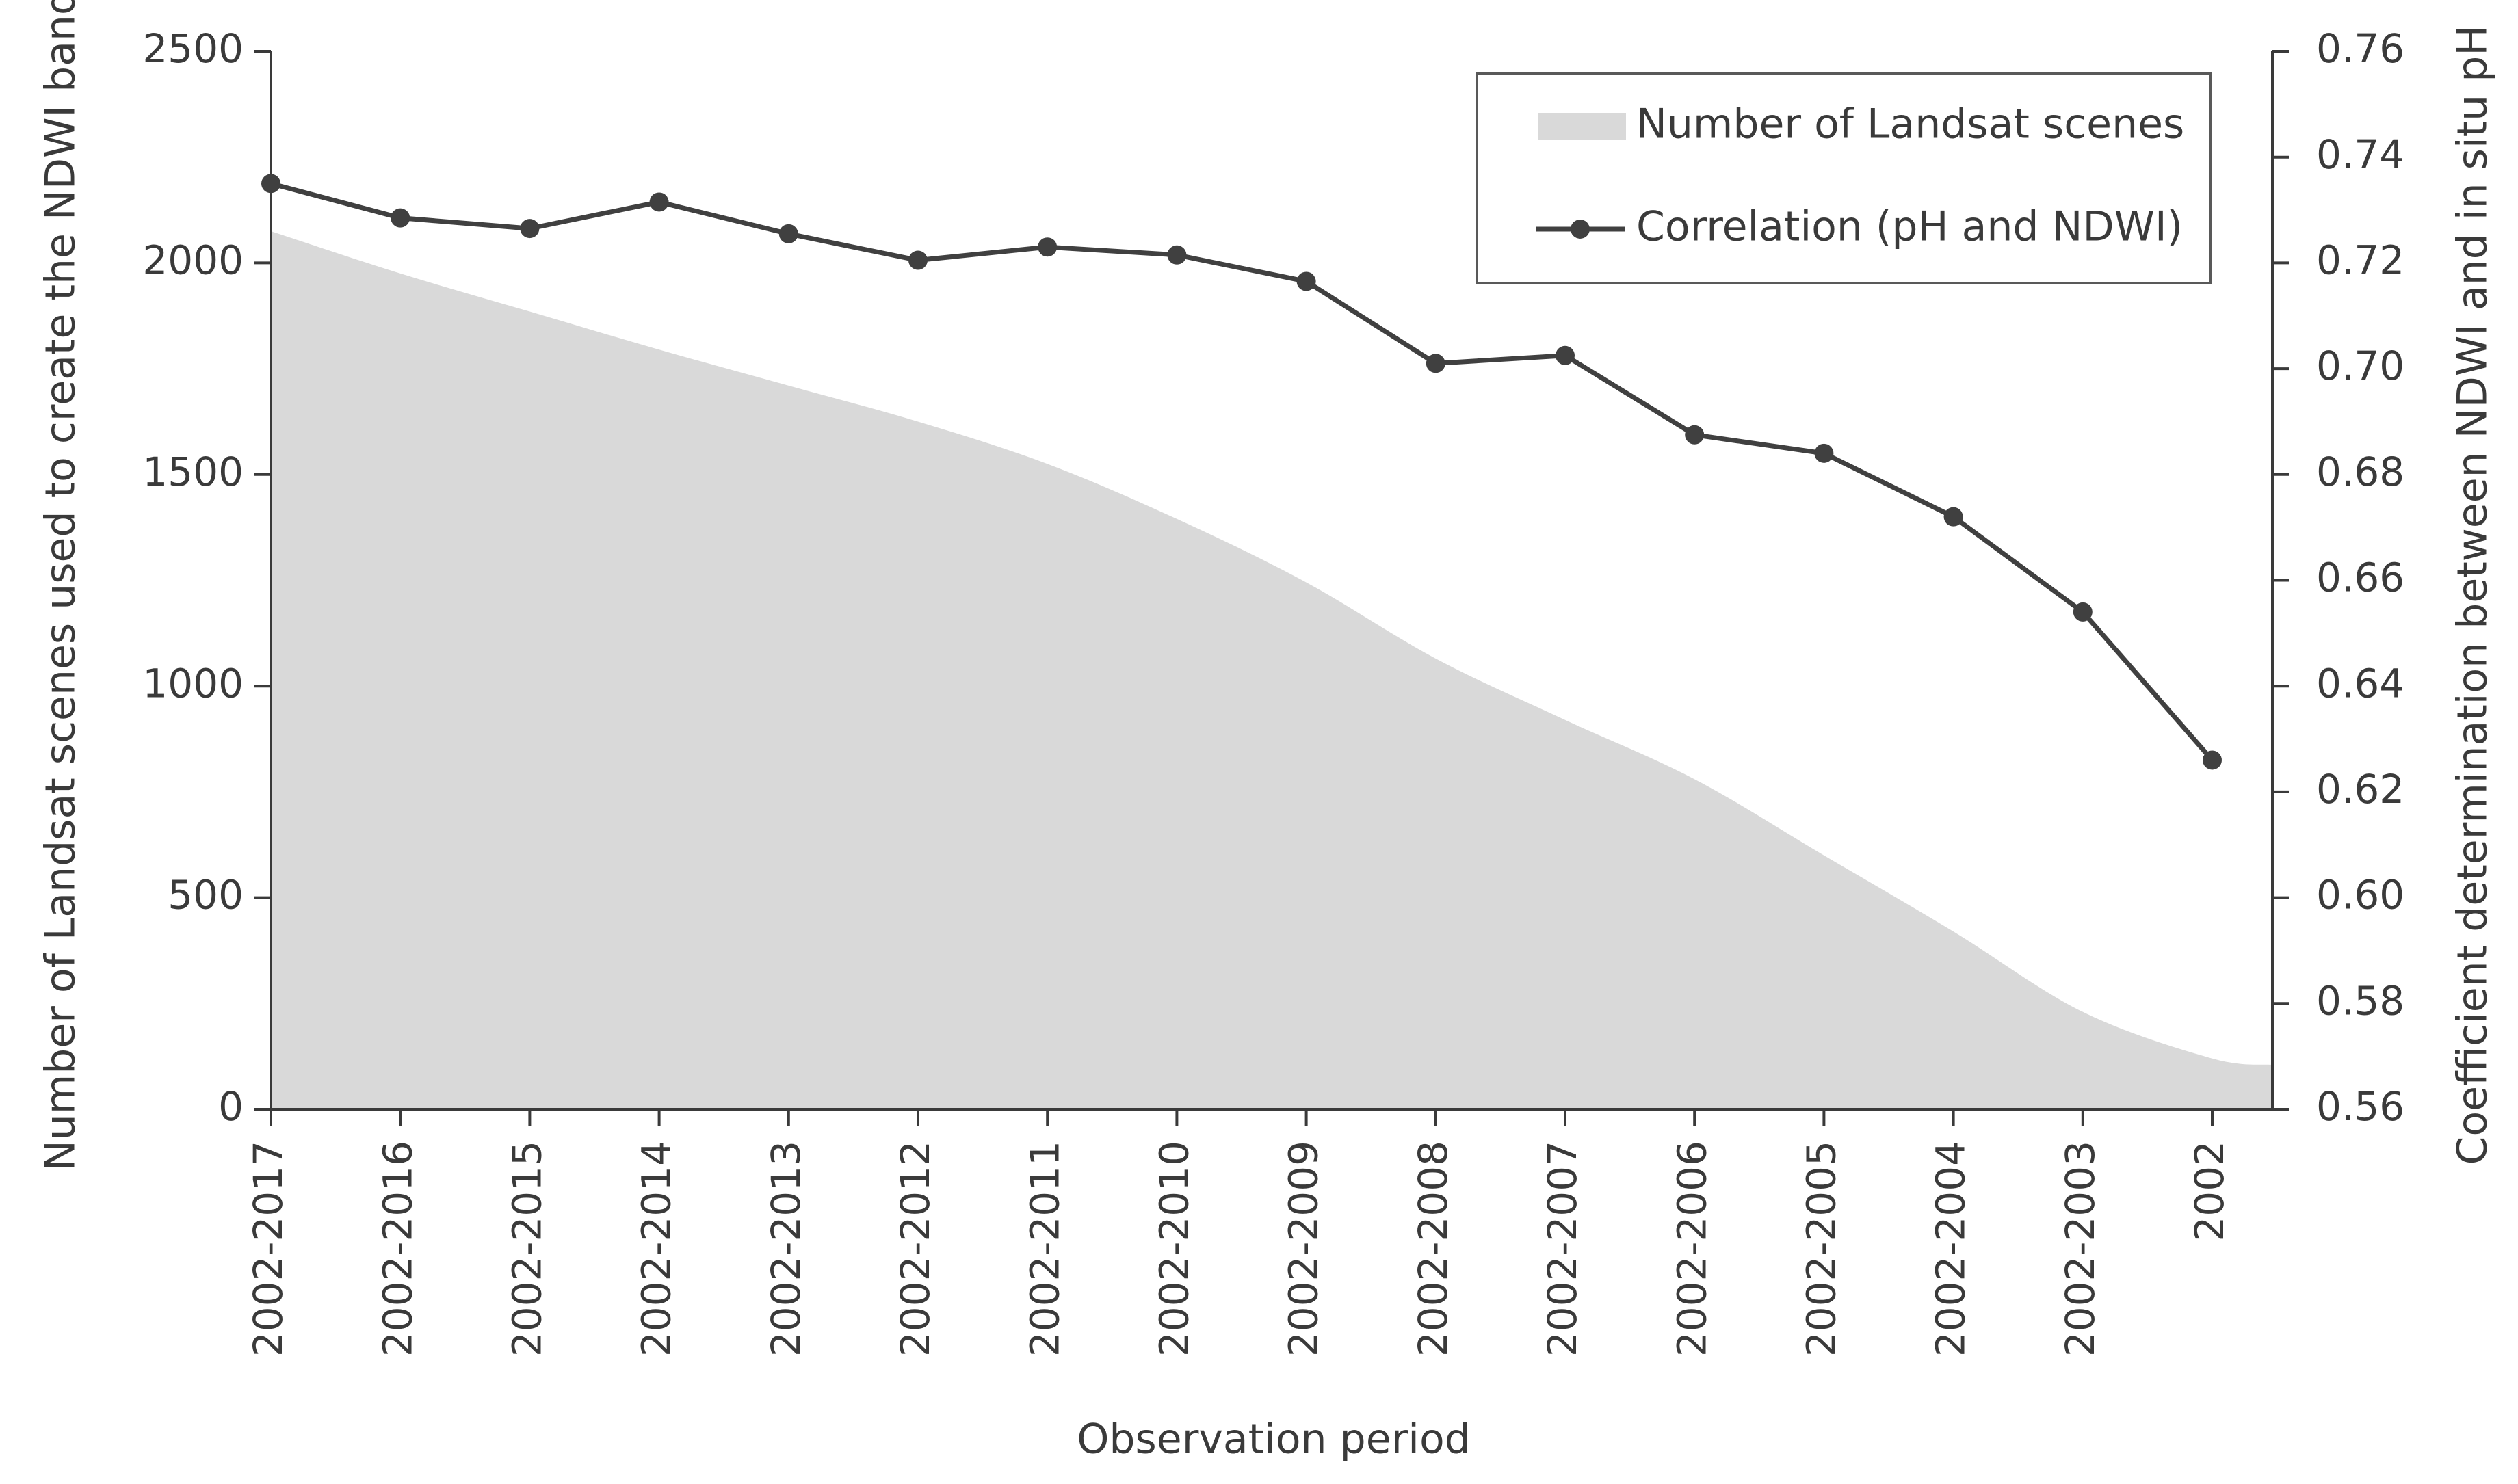 The width and height of the screenshot is (2518, 1484). What do you see at coordinates (397, 1249) in the screenshot?
I see `x-tick-label: 2002-2016` at bounding box center [397, 1249].